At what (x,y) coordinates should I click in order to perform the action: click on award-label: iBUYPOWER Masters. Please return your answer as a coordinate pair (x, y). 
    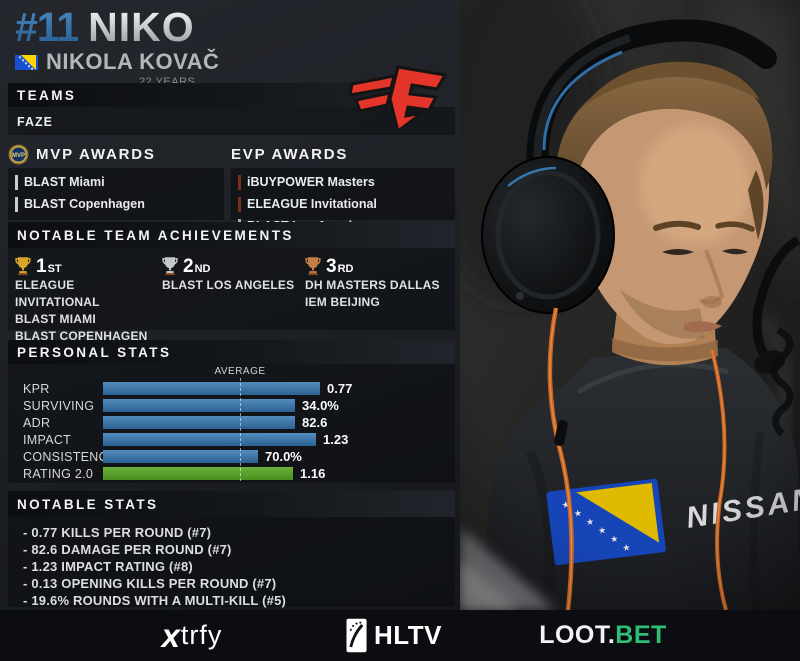
    Looking at the image, I should click on (311, 182).